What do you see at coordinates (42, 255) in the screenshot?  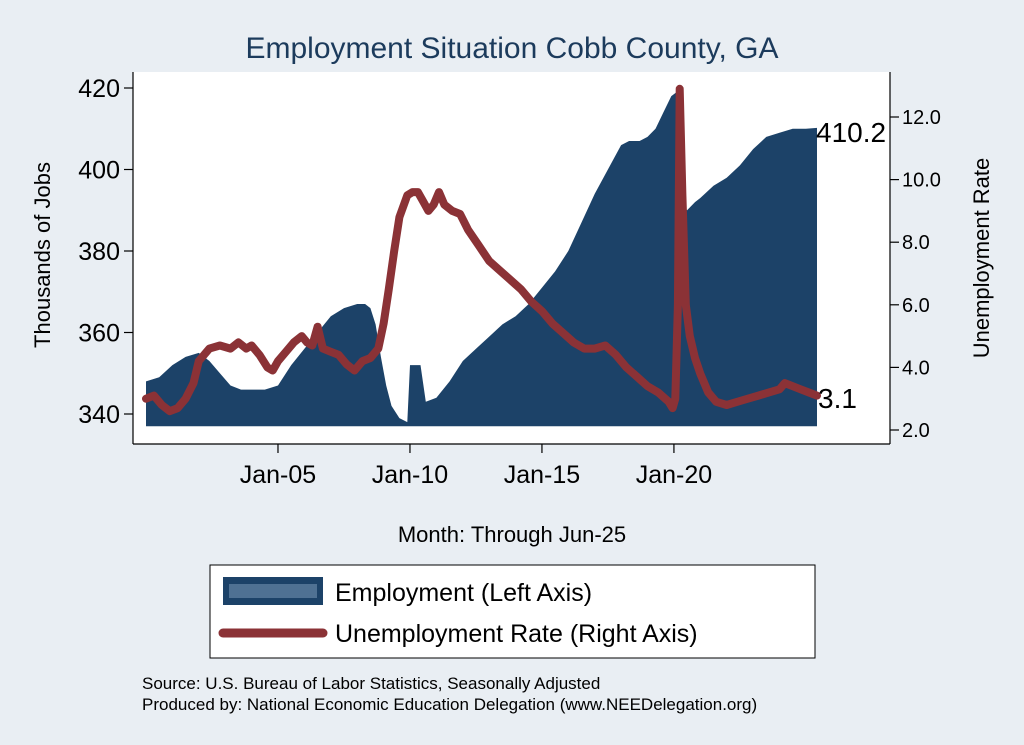 I see `left-axis-label: Thousands of Jobs` at bounding box center [42, 255].